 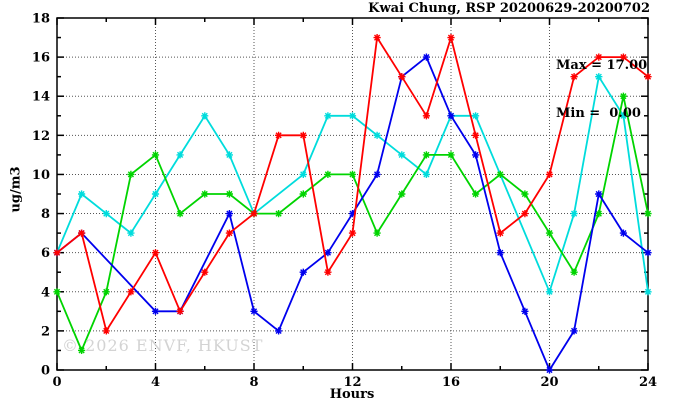 I want to click on y-tick-label: 16, so click(x=41, y=58).